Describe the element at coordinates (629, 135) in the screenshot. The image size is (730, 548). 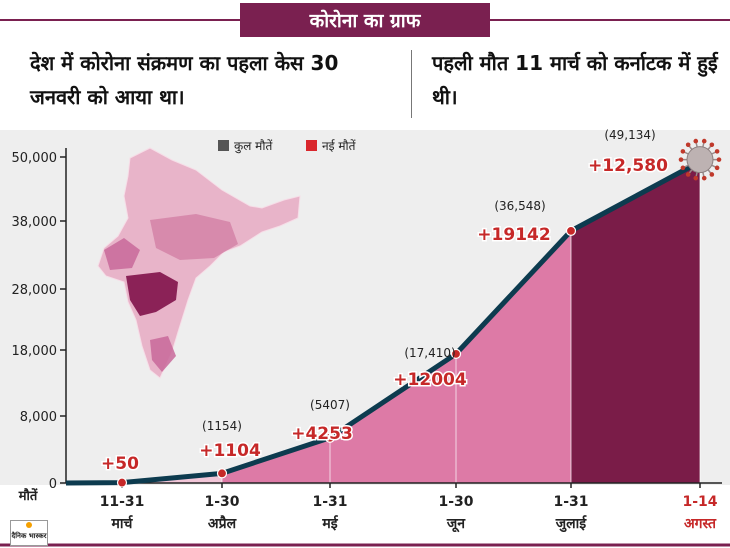
I see `total-deaths-label: (49,134)` at that location.